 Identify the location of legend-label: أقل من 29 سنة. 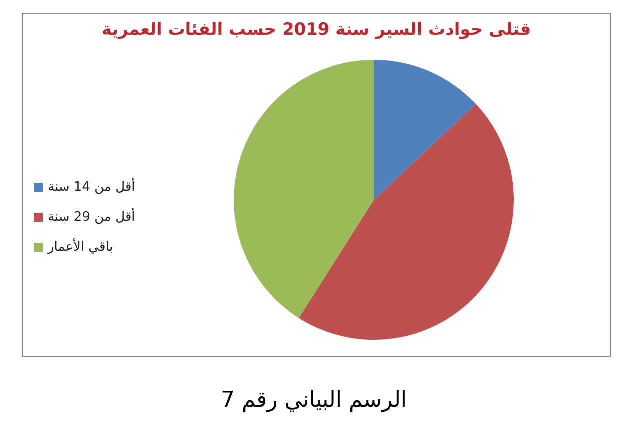
(92, 217).